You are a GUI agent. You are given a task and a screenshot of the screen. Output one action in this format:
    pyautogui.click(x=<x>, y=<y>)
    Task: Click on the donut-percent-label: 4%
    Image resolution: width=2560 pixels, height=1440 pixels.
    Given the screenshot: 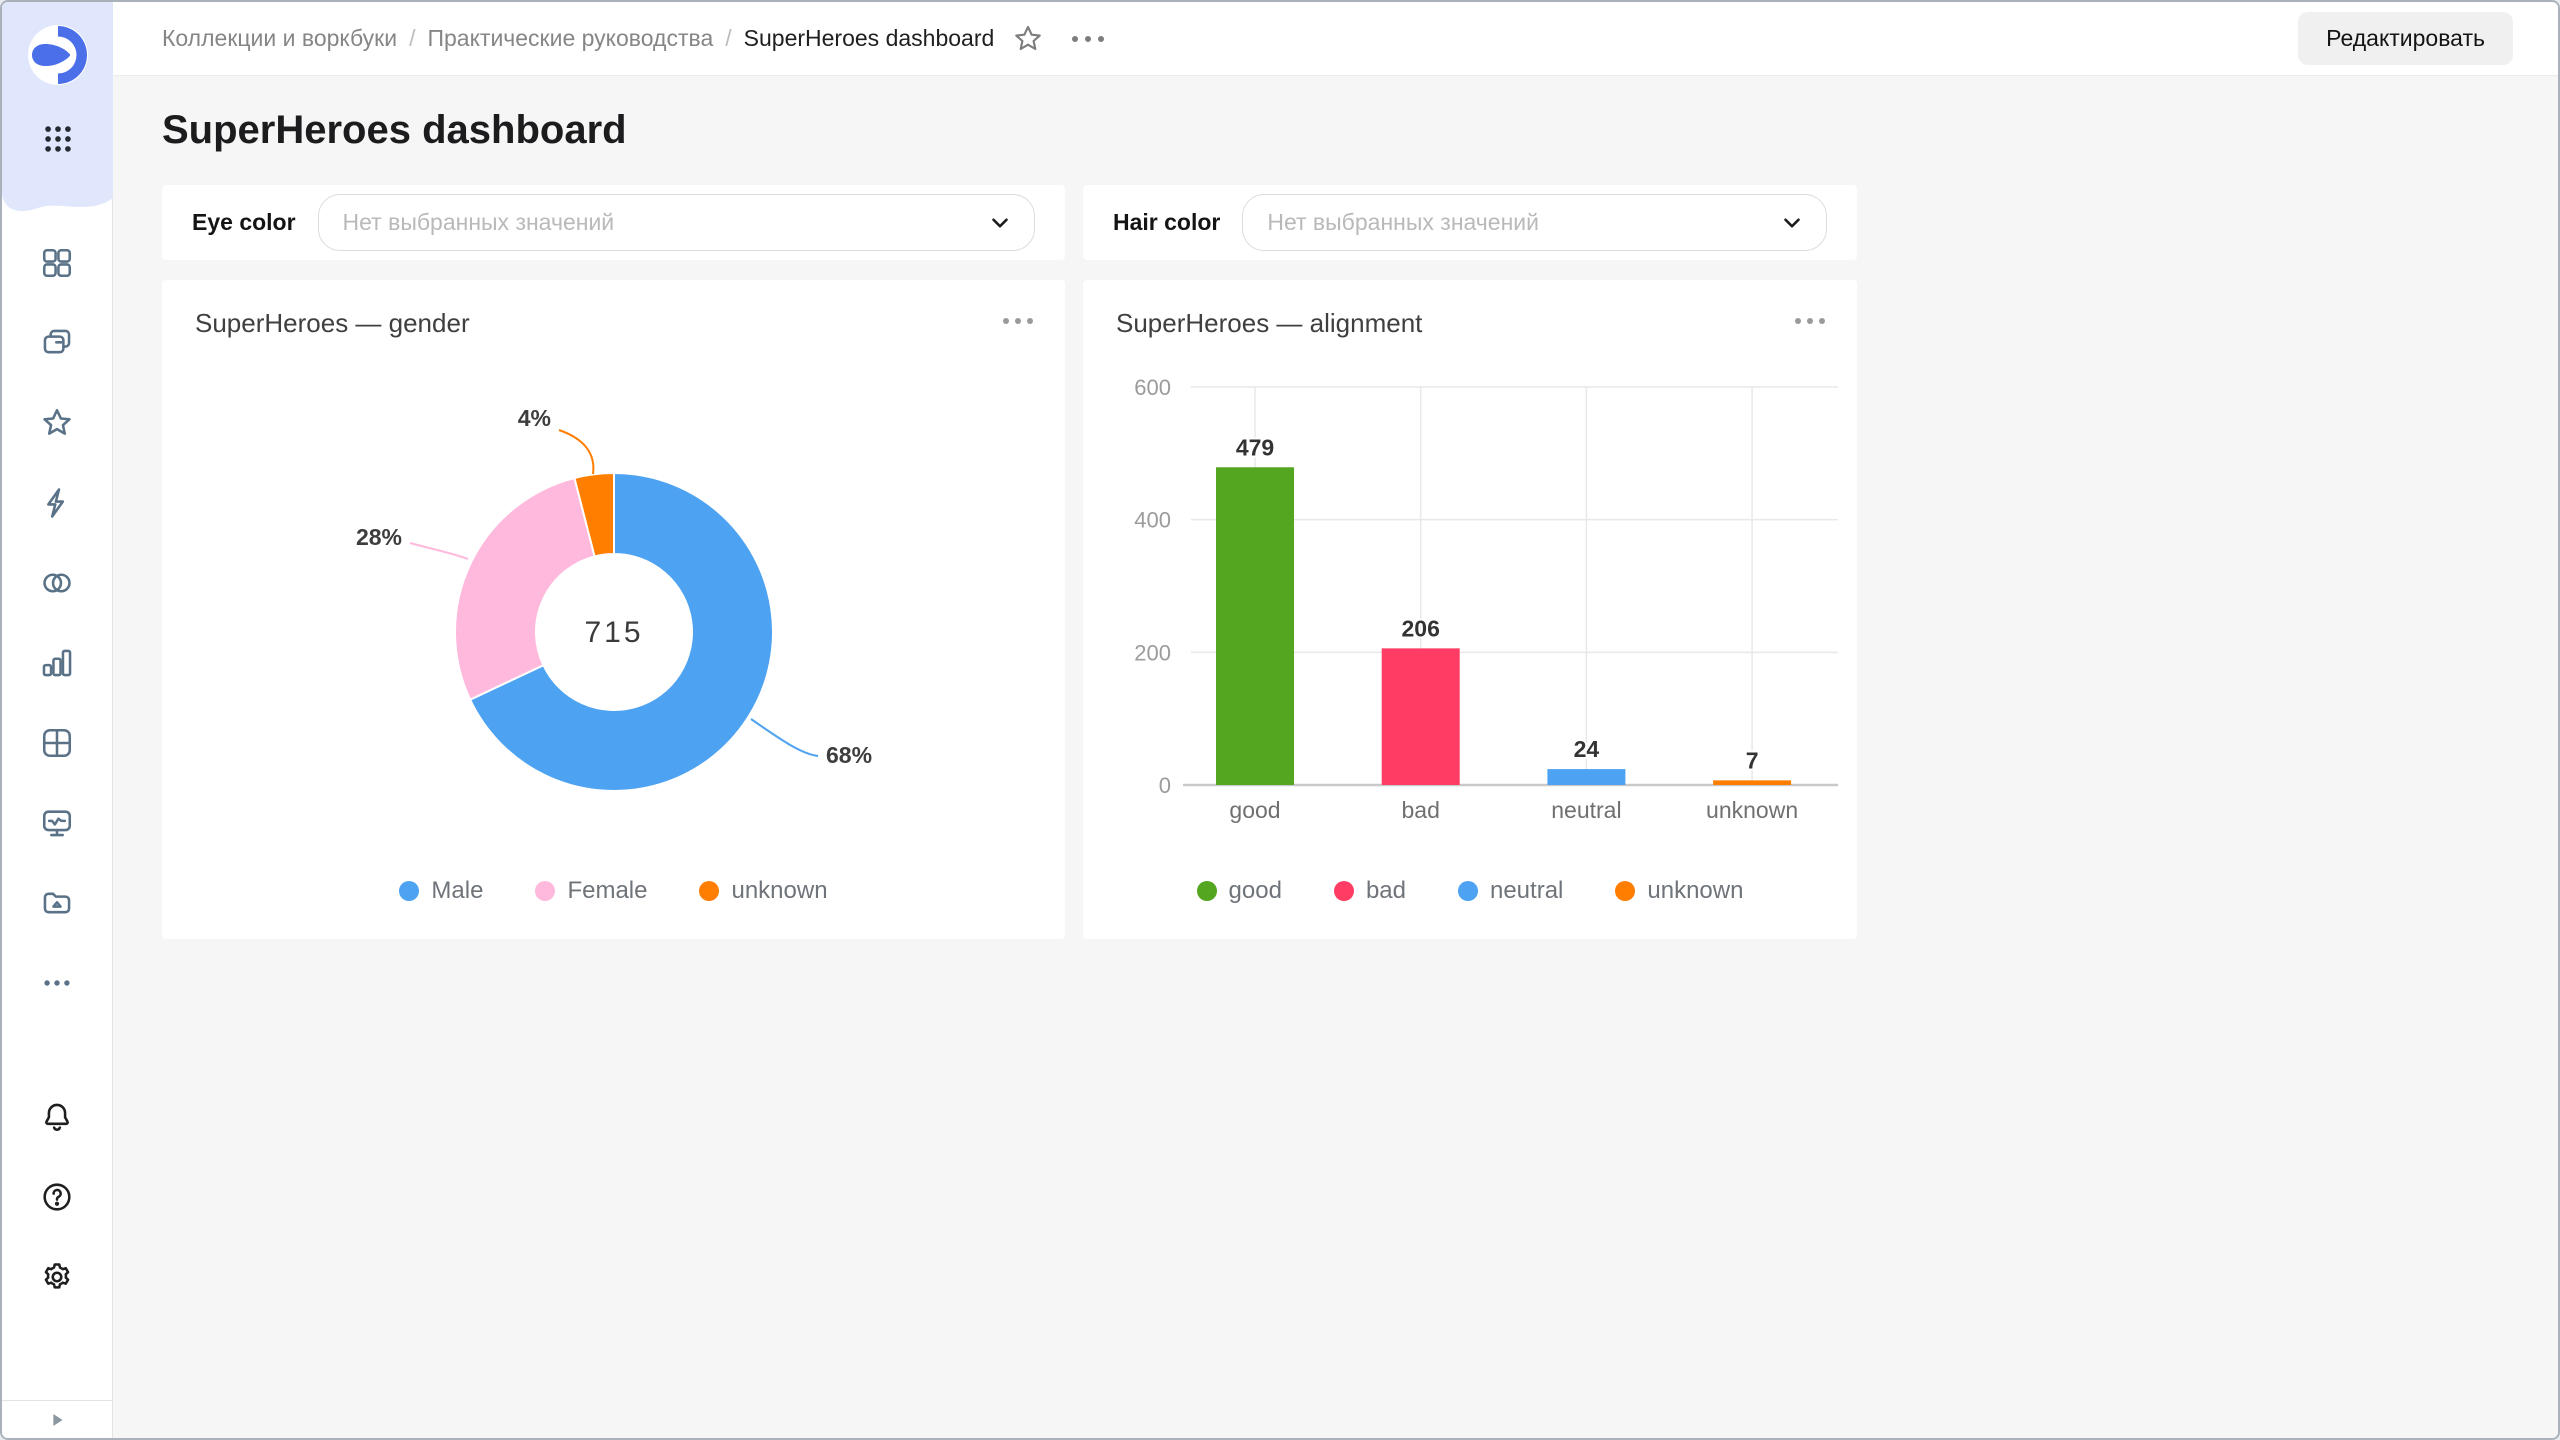 What is the action you would take?
    pyautogui.click(x=534, y=418)
    